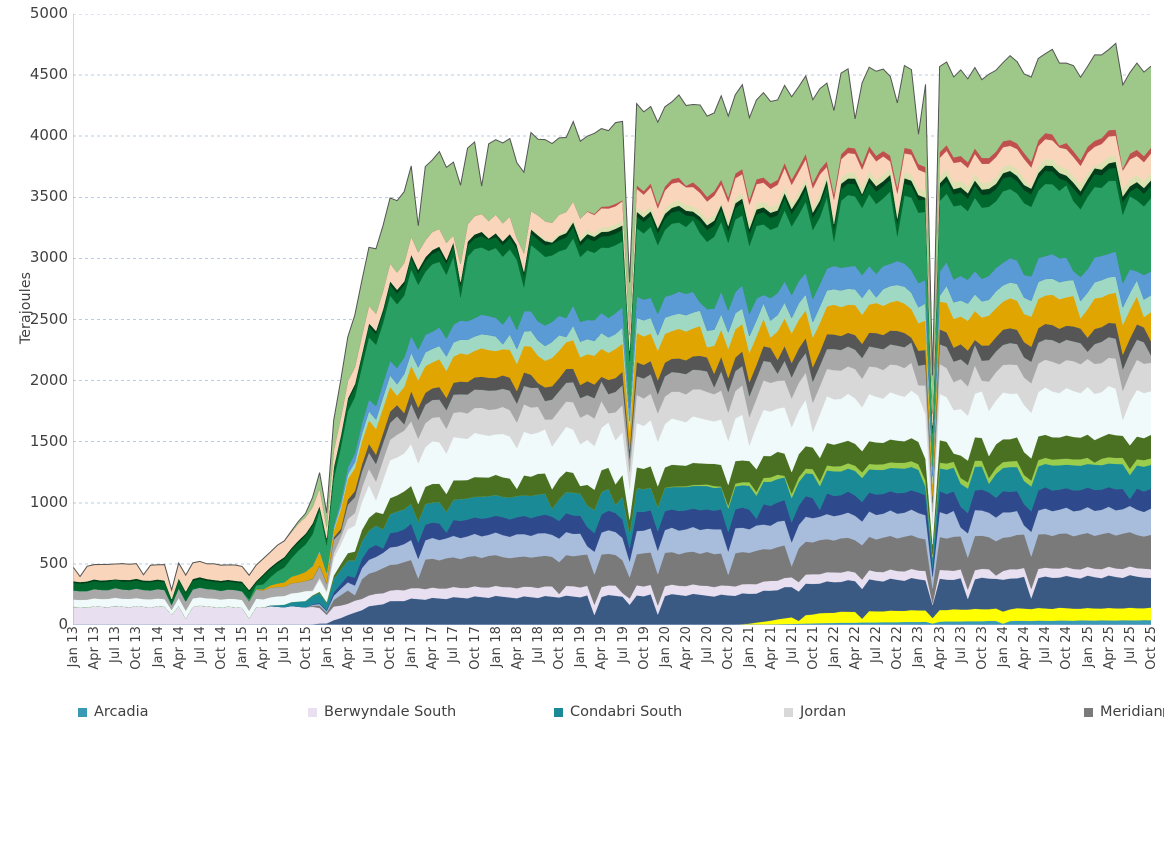 Image resolution: width=1164 pixels, height=847 pixels. I want to click on x-axis-tick-label: Oct 16, so click(391, 648).